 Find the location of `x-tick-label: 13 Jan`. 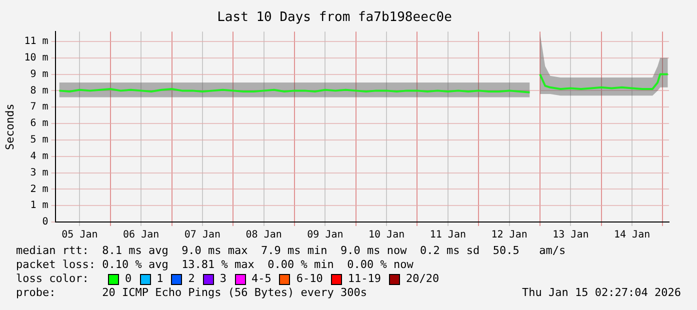

x-tick-label: 13 Jan is located at coordinates (570, 235).